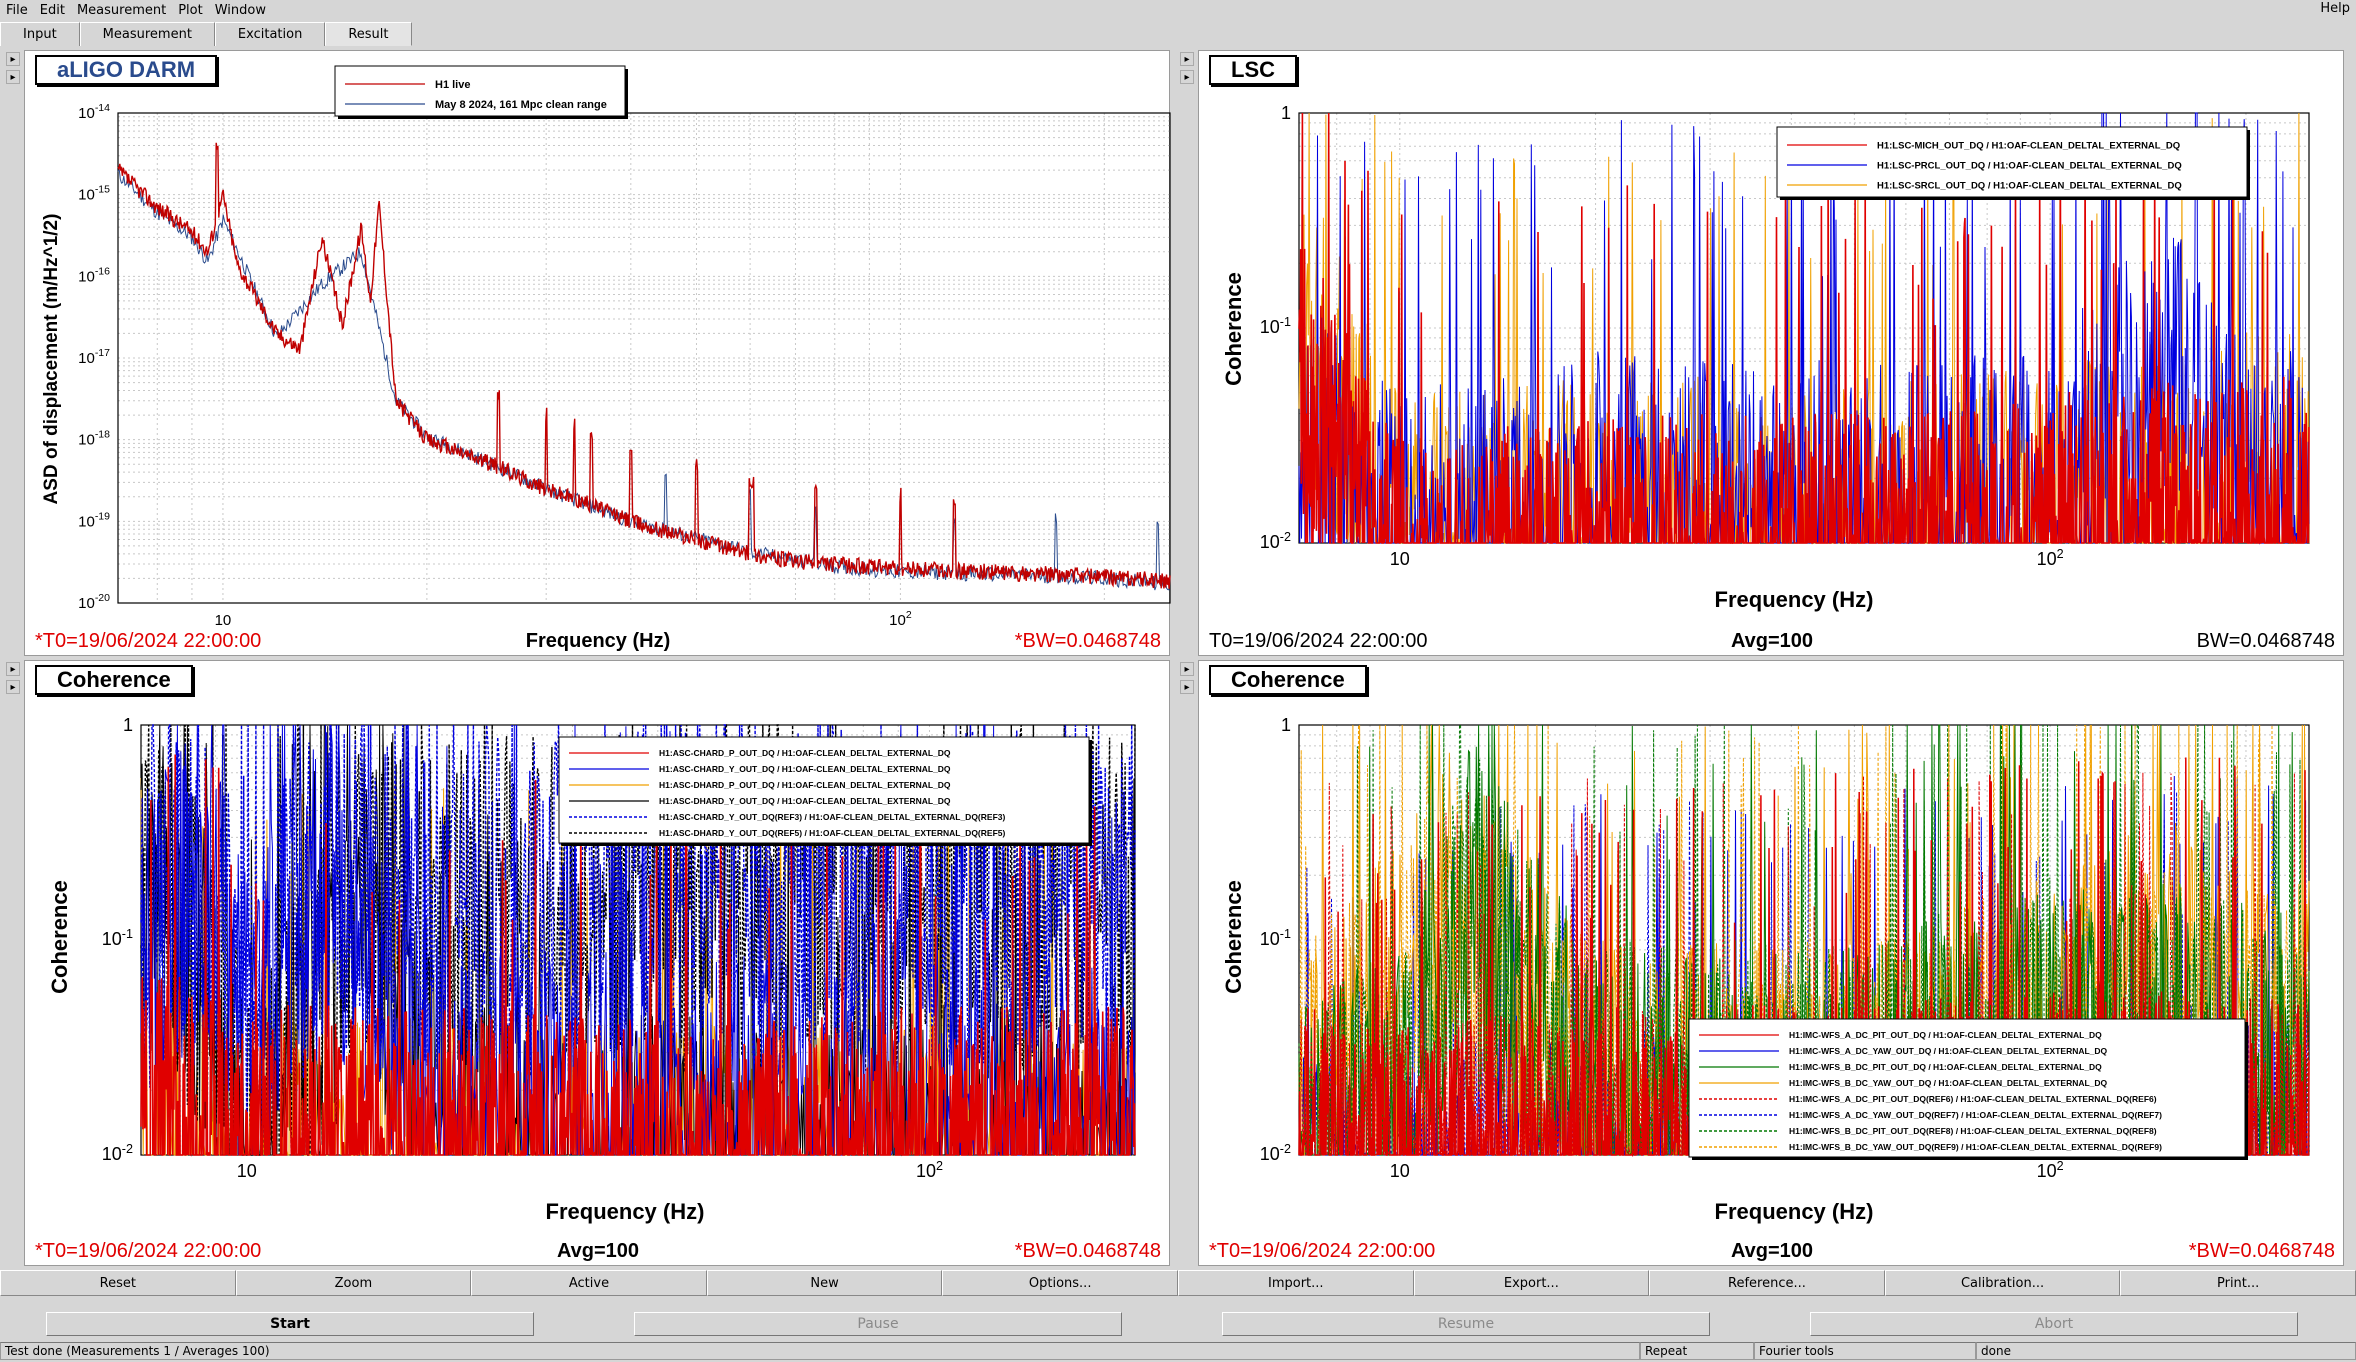 The image size is (2356, 1362). Describe the element at coordinates (290, 1324) in the screenshot. I see `start-button: Start` at that location.